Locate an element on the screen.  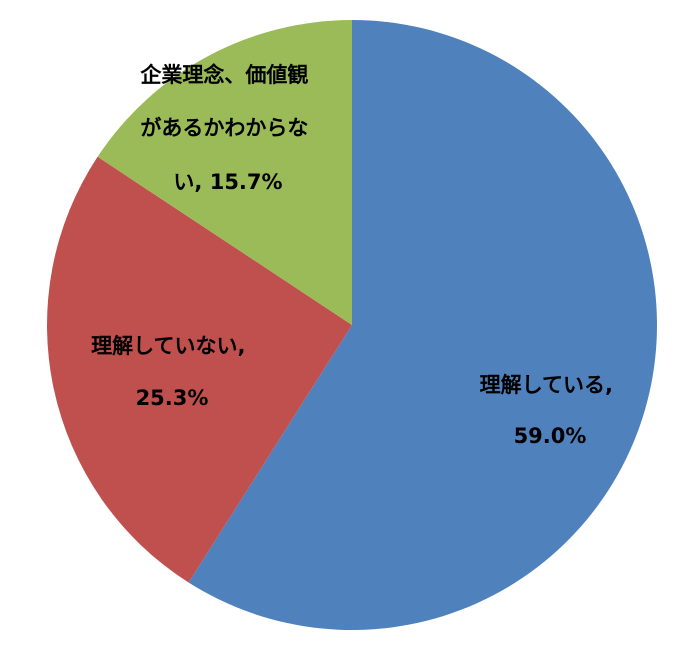
slice-label-understand-line-2: 59.0% is located at coordinates (550, 436).